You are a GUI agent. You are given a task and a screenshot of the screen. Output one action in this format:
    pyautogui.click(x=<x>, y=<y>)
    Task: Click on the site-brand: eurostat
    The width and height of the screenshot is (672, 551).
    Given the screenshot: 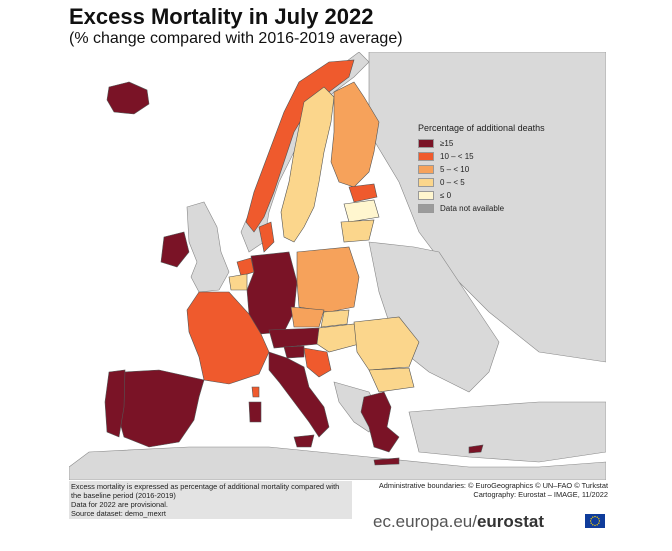 What is the action you would take?
    pyautogui.click(x=510, y=521)
    